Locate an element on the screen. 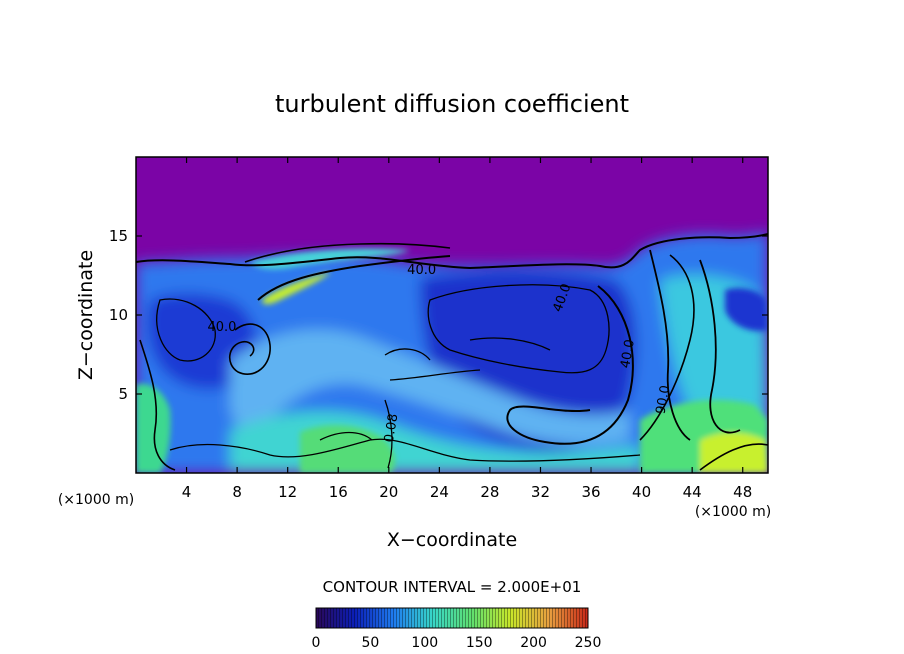  x-tick-label: 36 is located at coordinates (590, 492).